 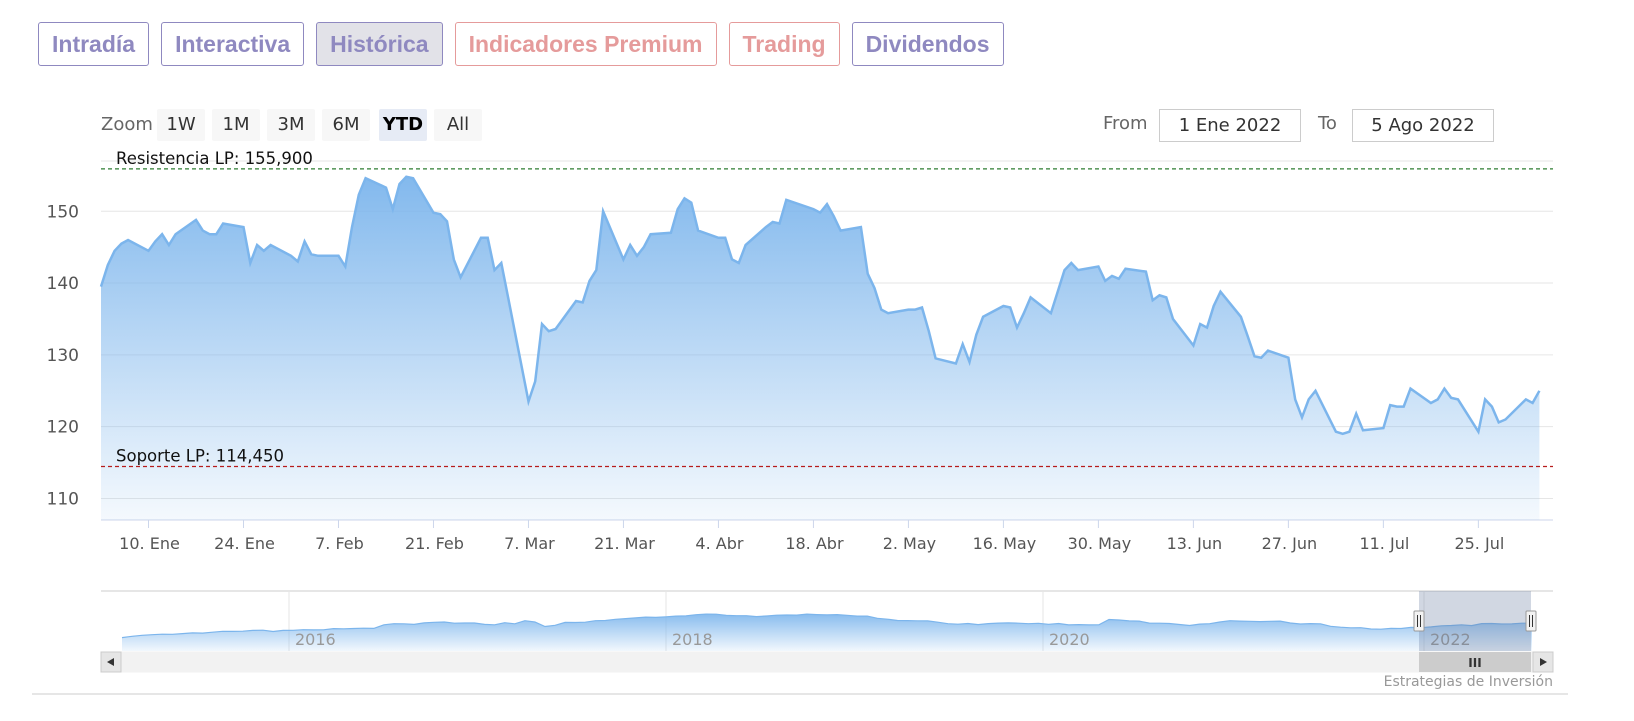 I want to click on y-tick-label: 130, so click(x=63, y=356).